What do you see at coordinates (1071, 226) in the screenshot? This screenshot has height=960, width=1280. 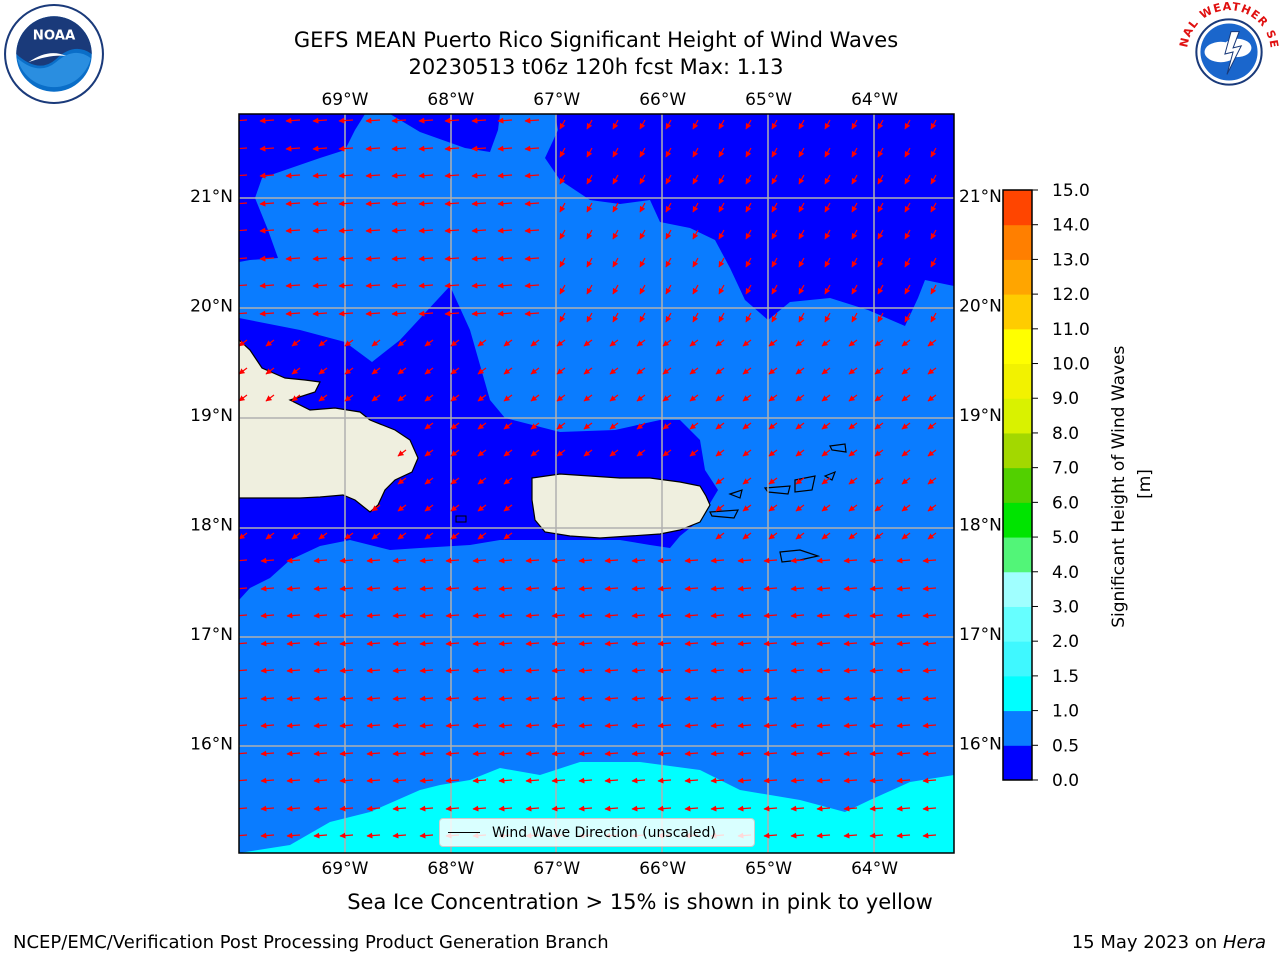 I see `colorbar-tick-label: 14.0` at bounding box center [1071, 226].